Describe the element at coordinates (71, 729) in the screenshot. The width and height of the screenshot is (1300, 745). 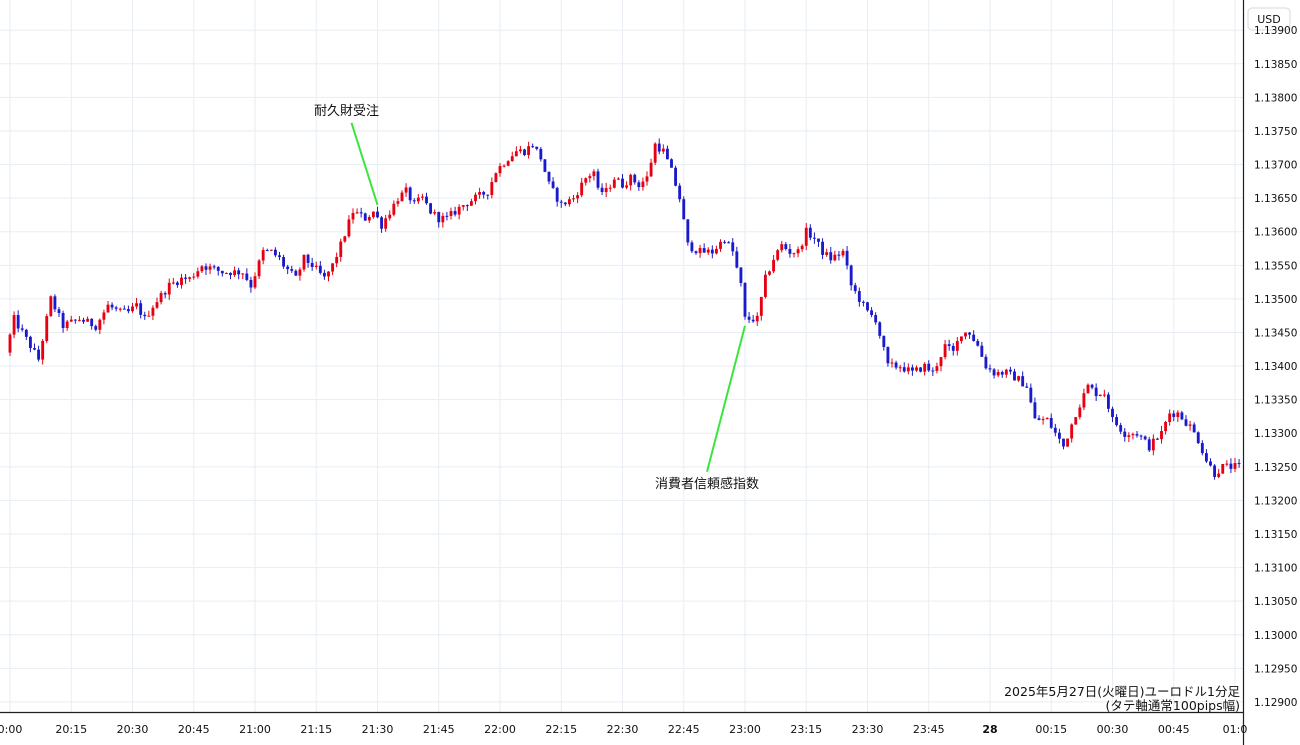
I see `x-tick-label: 20:15` at that location.